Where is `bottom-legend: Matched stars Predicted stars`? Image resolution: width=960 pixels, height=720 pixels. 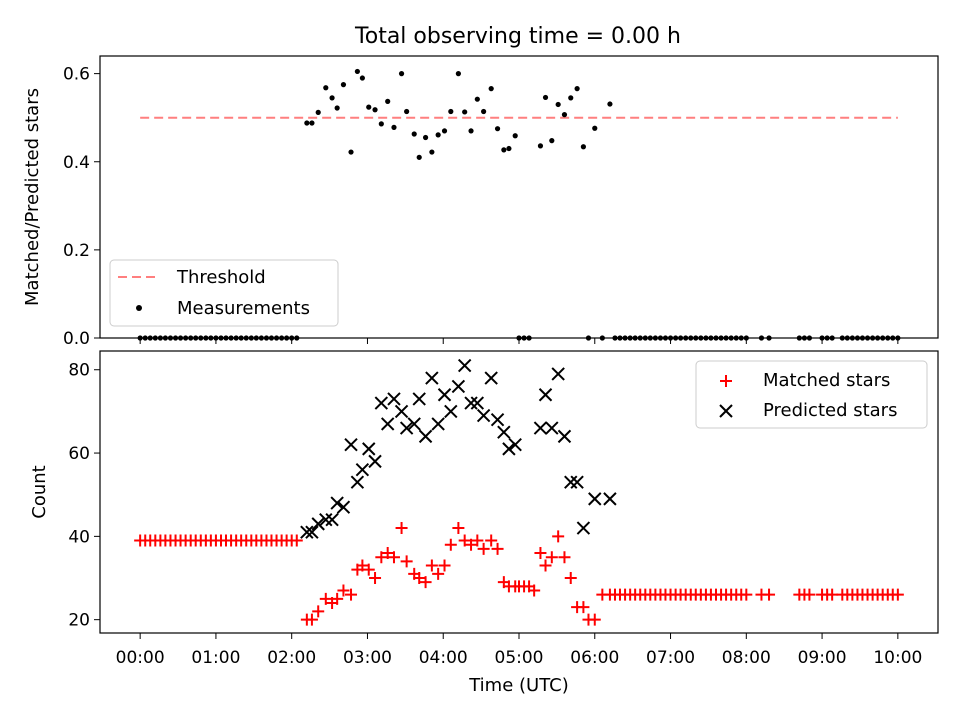 bottom-legend: Matched stars Predicted stars is located at coordinates (811, 394).